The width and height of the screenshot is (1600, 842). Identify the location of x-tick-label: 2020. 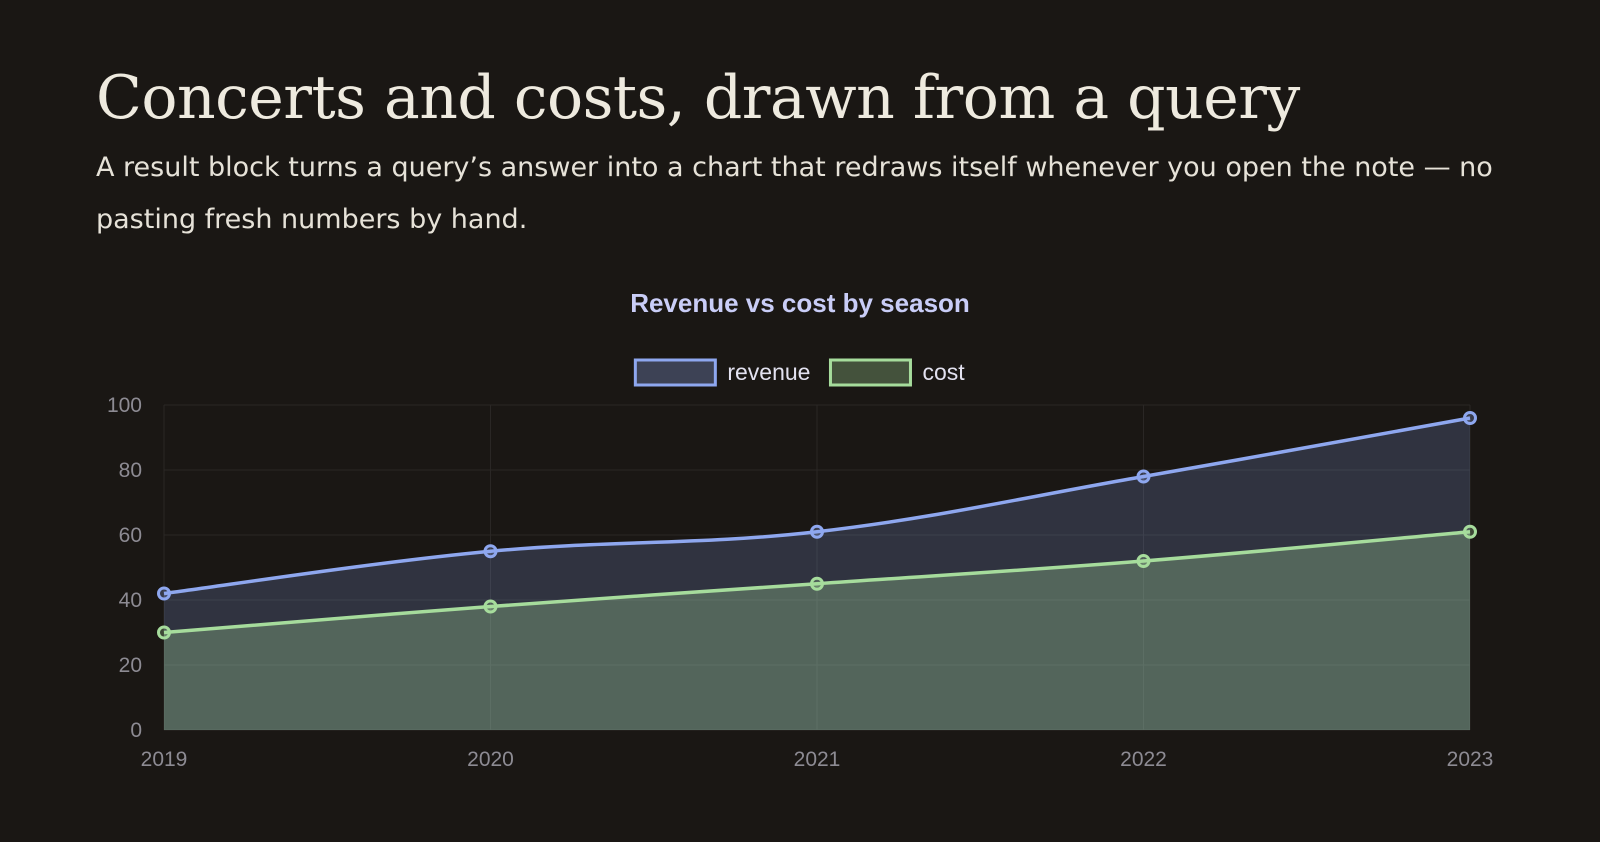
(490, 759).